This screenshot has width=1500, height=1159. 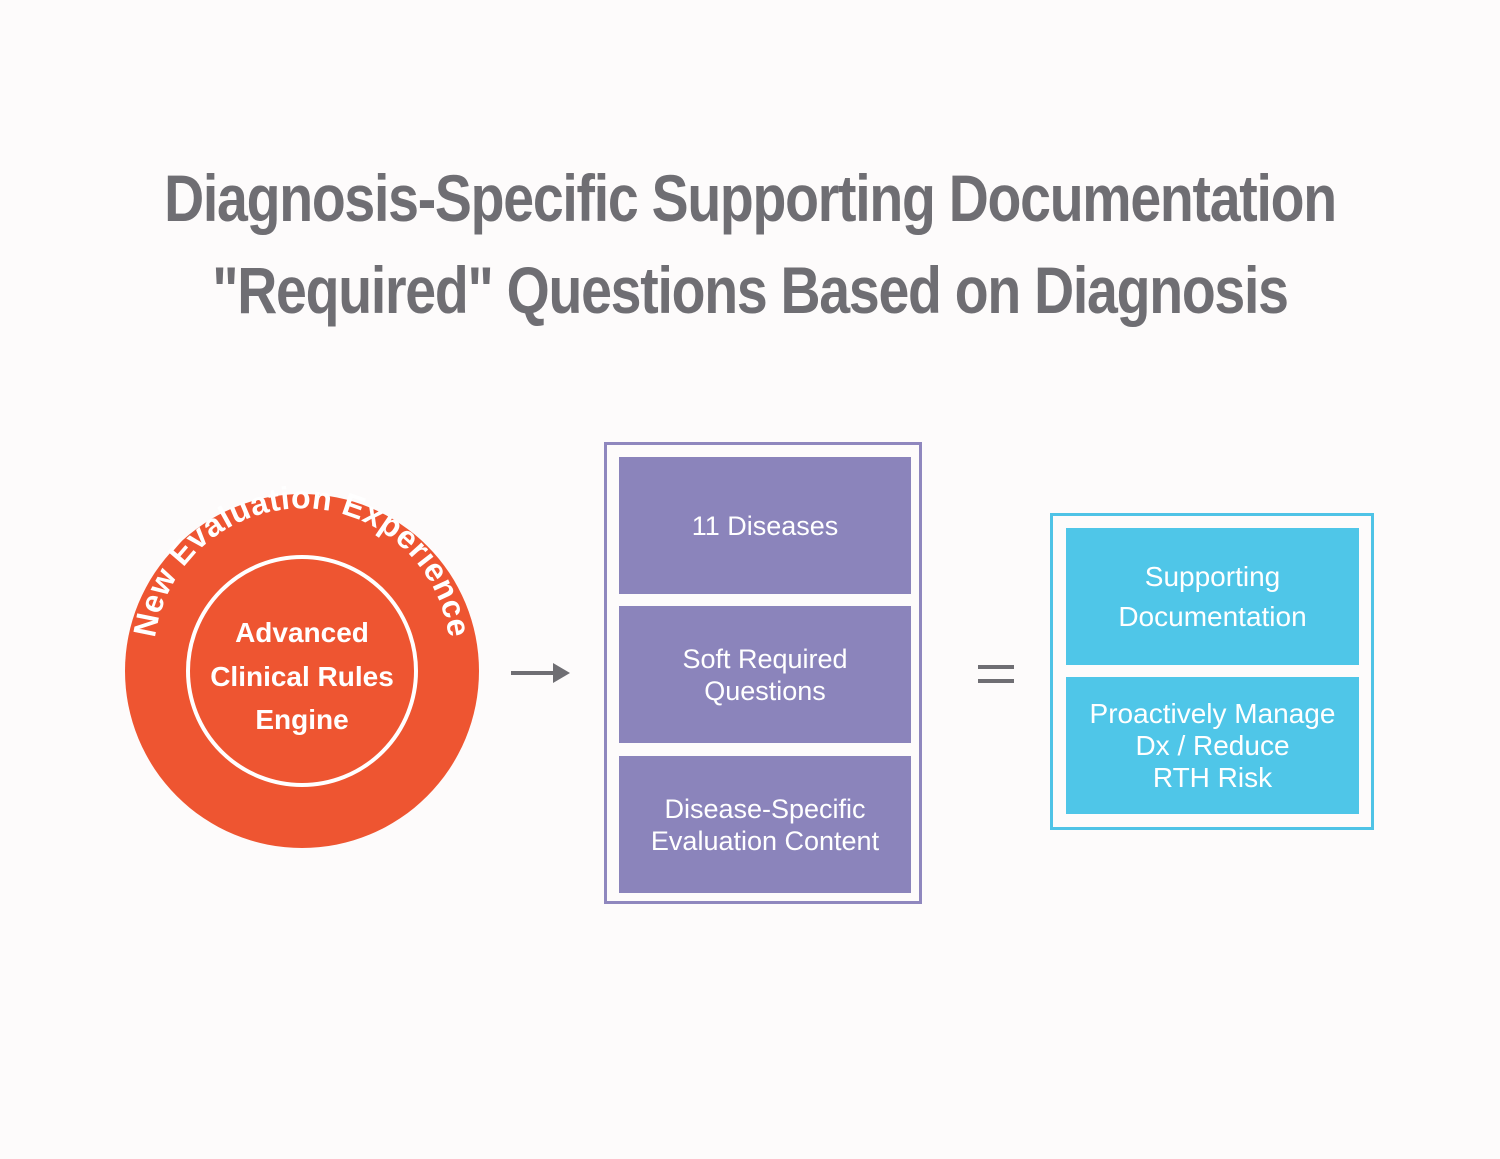 I want to click on engine-circle, so click(x=302, y=671).